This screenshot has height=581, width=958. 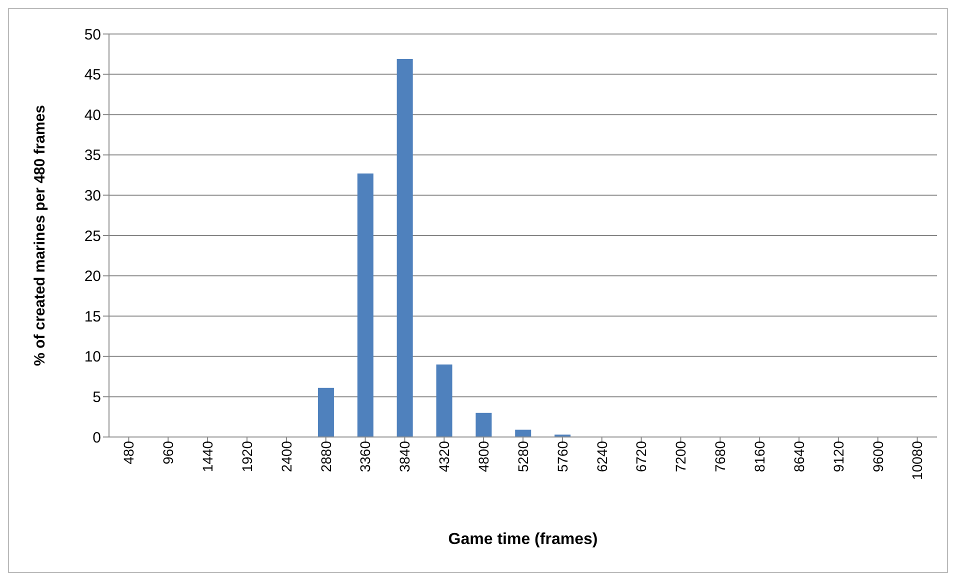 I want to click on x-tick-label: 1920, so click(x=246, y=456).